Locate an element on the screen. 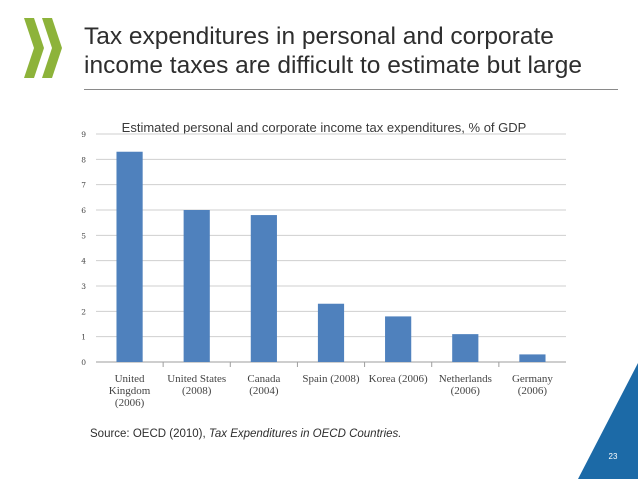 This screenshot has height=479, width=638. x-tick-label: Spain (2008) is located at coordinates (330, 379).